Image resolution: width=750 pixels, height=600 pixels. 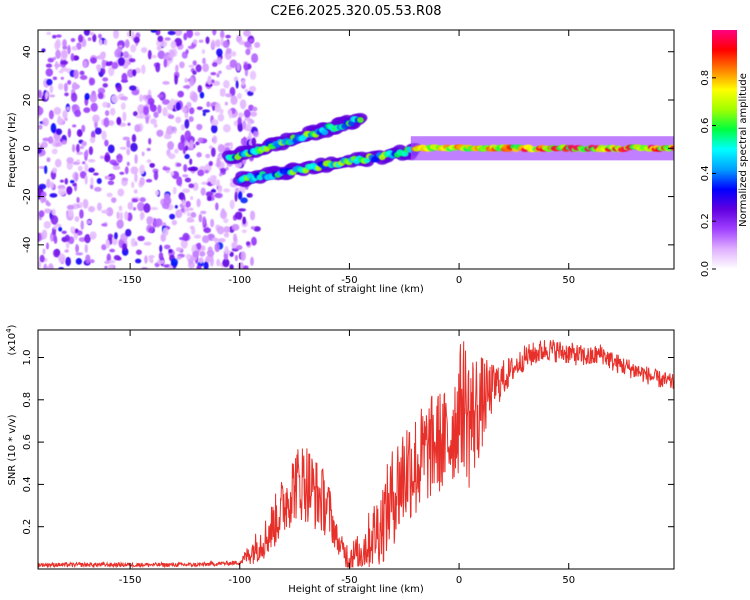 What do you see at coordinates (12, 150) in the screenshot?
I see `spectrogram-ylabel: Frequency (Hz)` at bounding box center [12, 150].